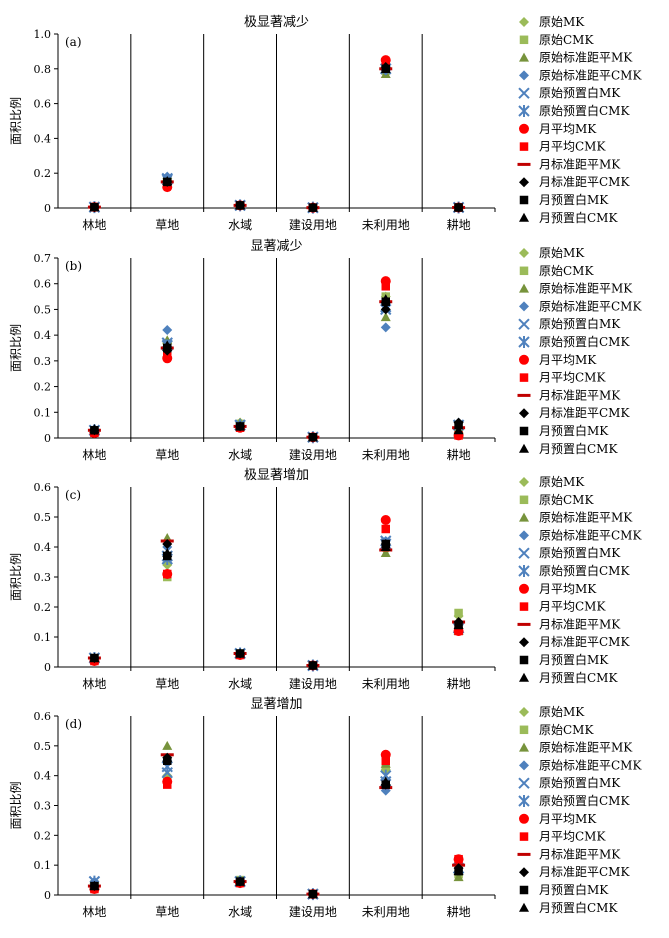 The image size is (669, 938). Describe the element at coordinates (47, 667) in the screenshot. I see `y-tick-label: 0` at that location.